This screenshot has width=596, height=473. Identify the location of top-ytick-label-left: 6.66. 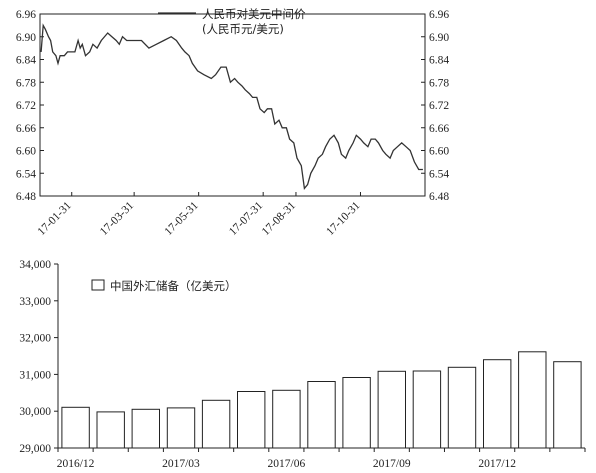
(26, 129).